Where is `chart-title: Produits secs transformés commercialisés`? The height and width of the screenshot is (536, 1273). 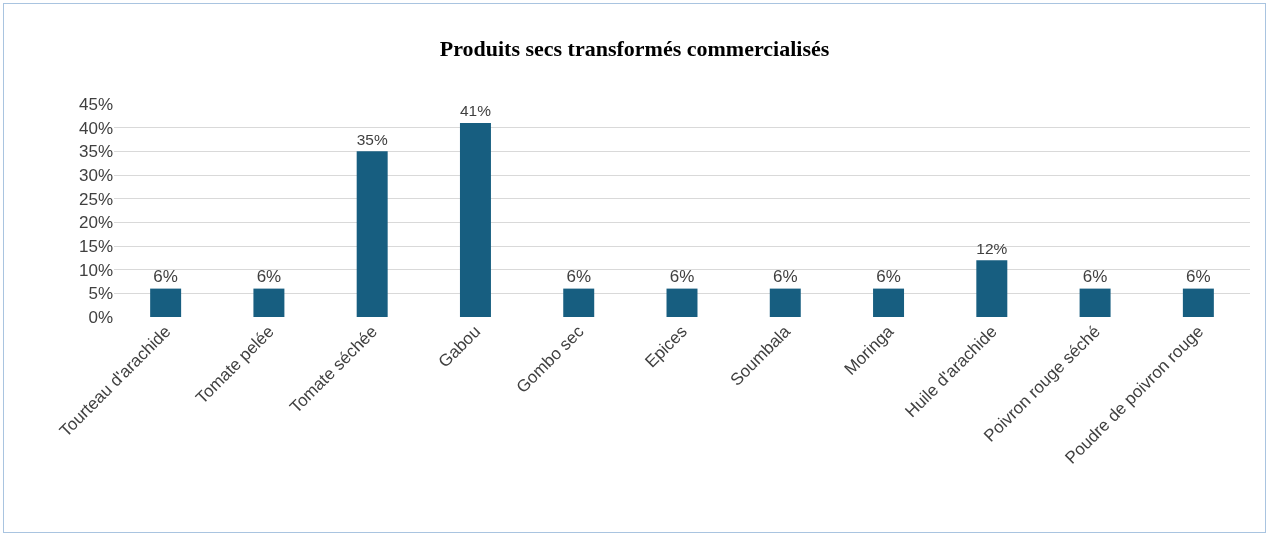 chart-title: Produits secs transformés commercialisés is located at coordinates (634, 49).